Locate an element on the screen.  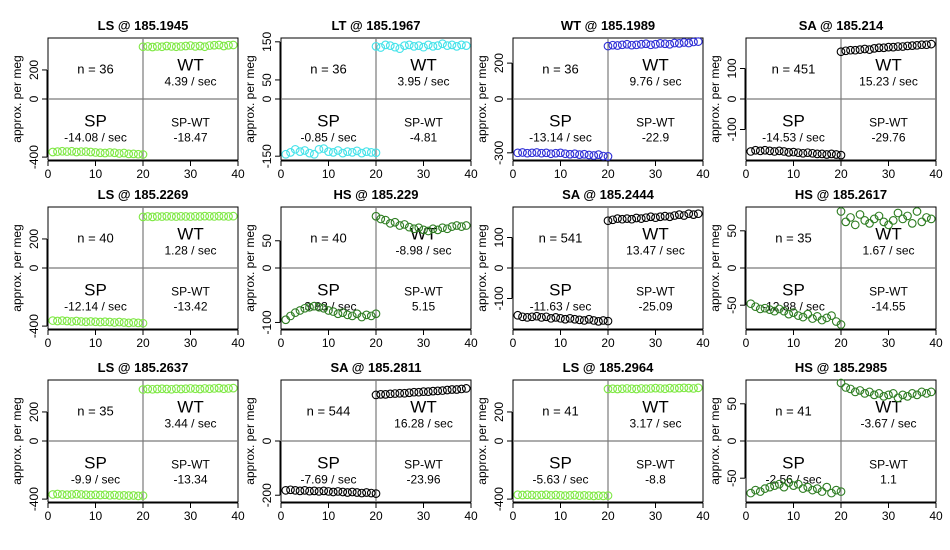
sp-rate: -13.14 / sec is located at coordinates (560, 138).